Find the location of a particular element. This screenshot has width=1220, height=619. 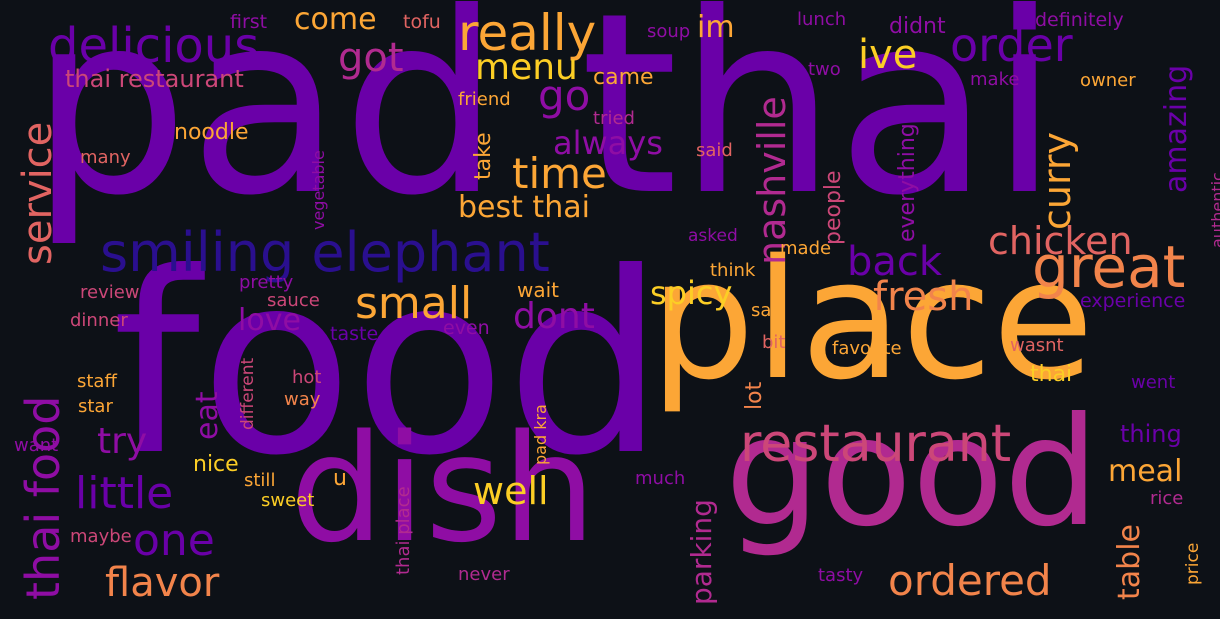

word-bit: bit is located at coordinates (774, 342).